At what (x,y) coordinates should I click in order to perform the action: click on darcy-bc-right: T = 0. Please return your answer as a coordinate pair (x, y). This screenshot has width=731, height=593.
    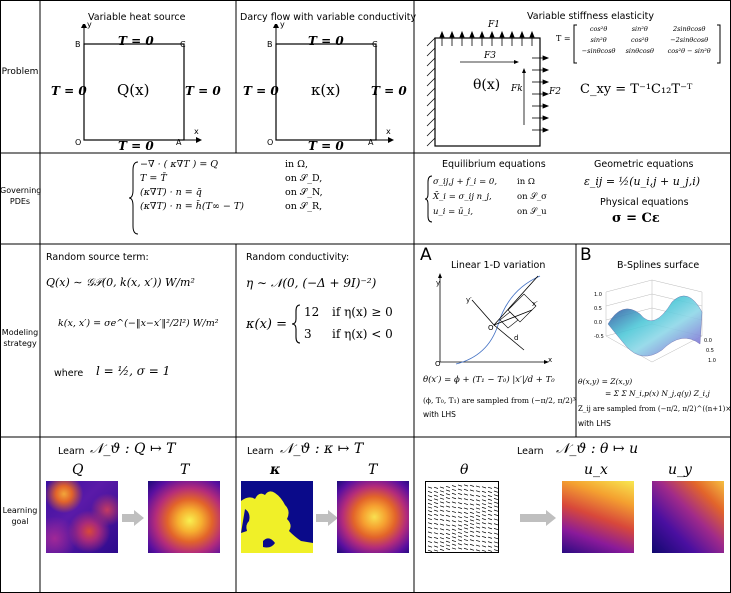
    Looking at the image, I should click on (389, 91).